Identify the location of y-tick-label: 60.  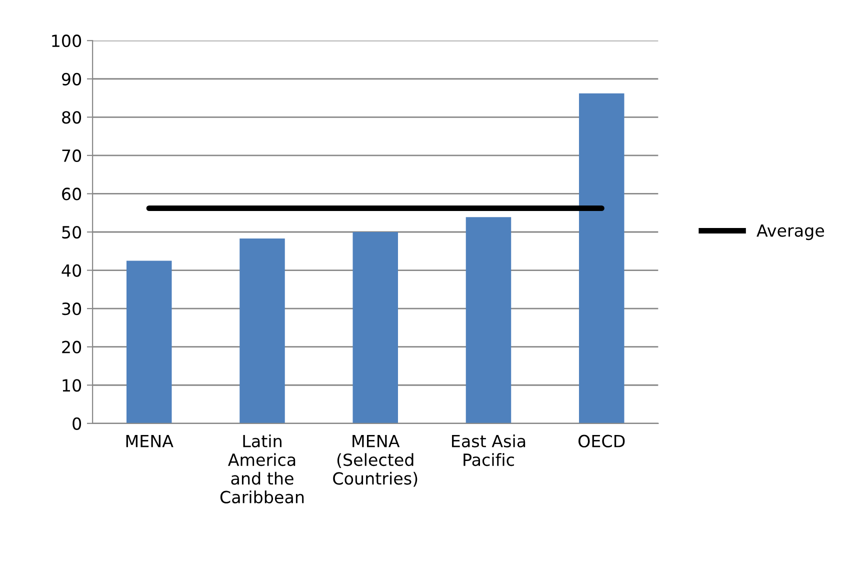
(72, 194).